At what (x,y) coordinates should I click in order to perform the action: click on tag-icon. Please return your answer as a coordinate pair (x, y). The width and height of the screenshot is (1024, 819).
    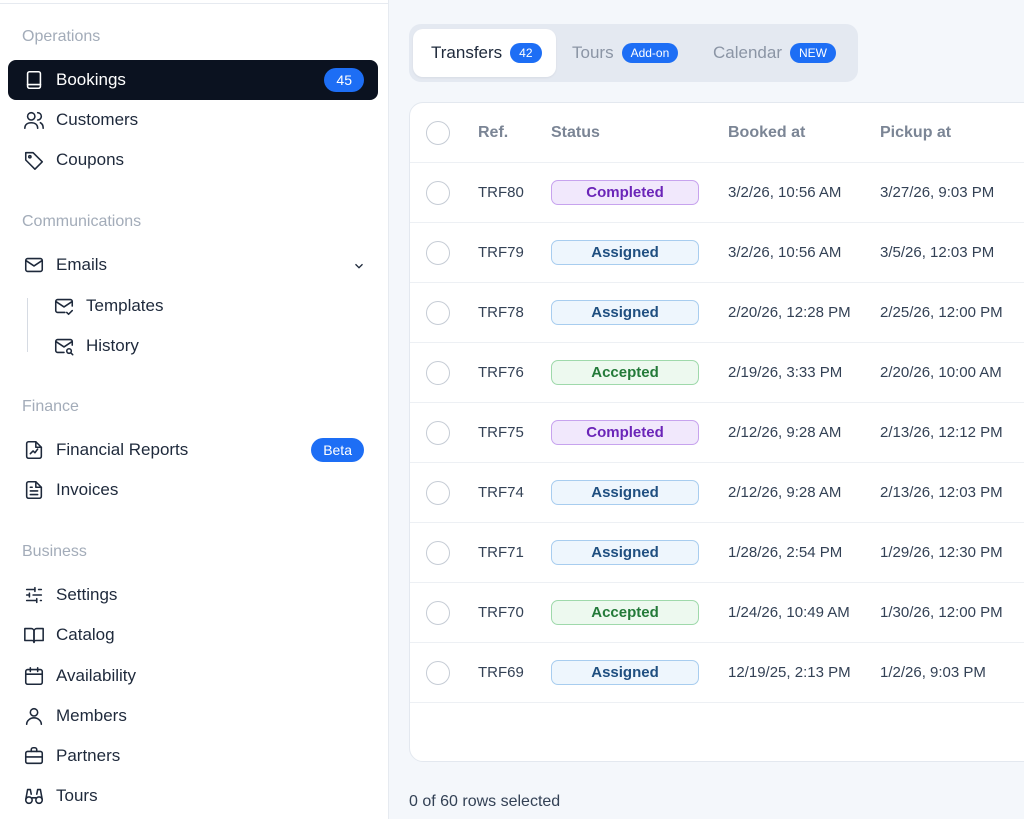
    Looking at the image, I should click on (34, 160).